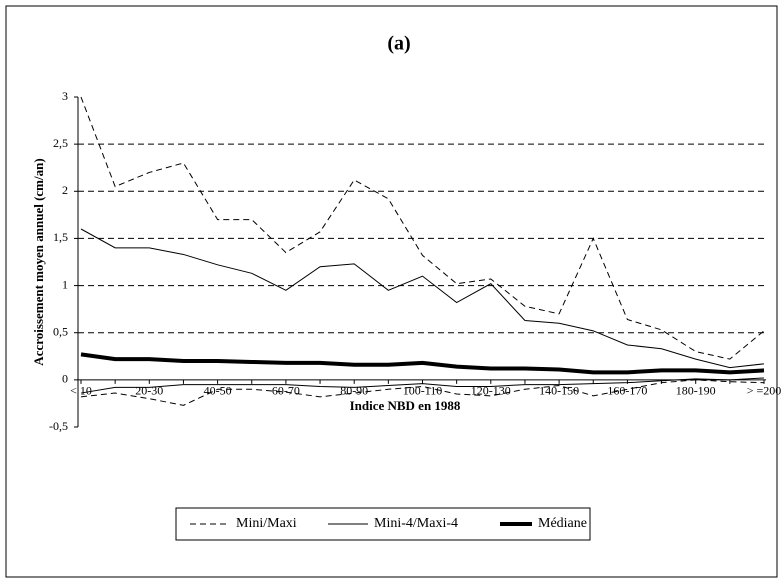 This screenshot has height=583, width=783. What do you see at coordinates (491, 391) in the screenshot?
I see `x-tick-label: 120-130` at bounding box center [491, 391].